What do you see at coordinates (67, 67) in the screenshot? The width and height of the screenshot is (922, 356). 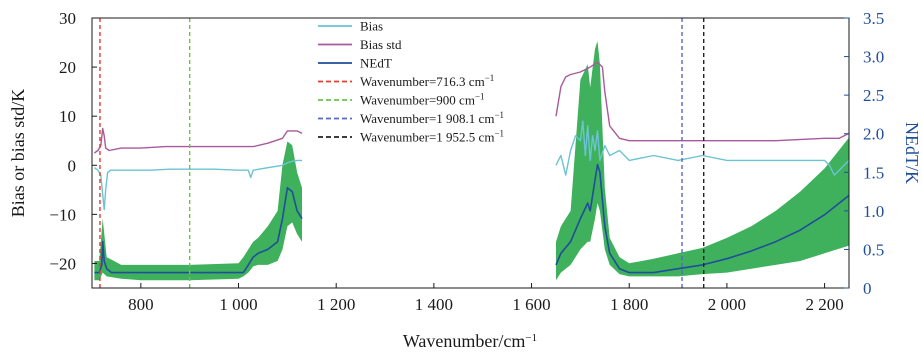 I see `y-tick-label-20: 20` at bounding box center [67, 67].